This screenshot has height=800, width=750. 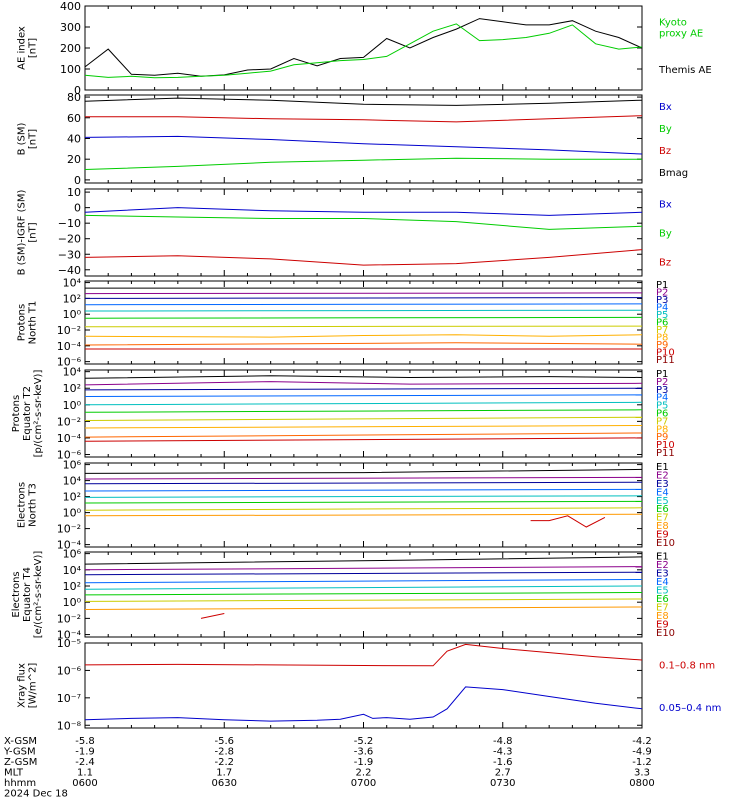 I want to click on legend-item: 0.05–0.4 nm, so click(x=690, y=708).